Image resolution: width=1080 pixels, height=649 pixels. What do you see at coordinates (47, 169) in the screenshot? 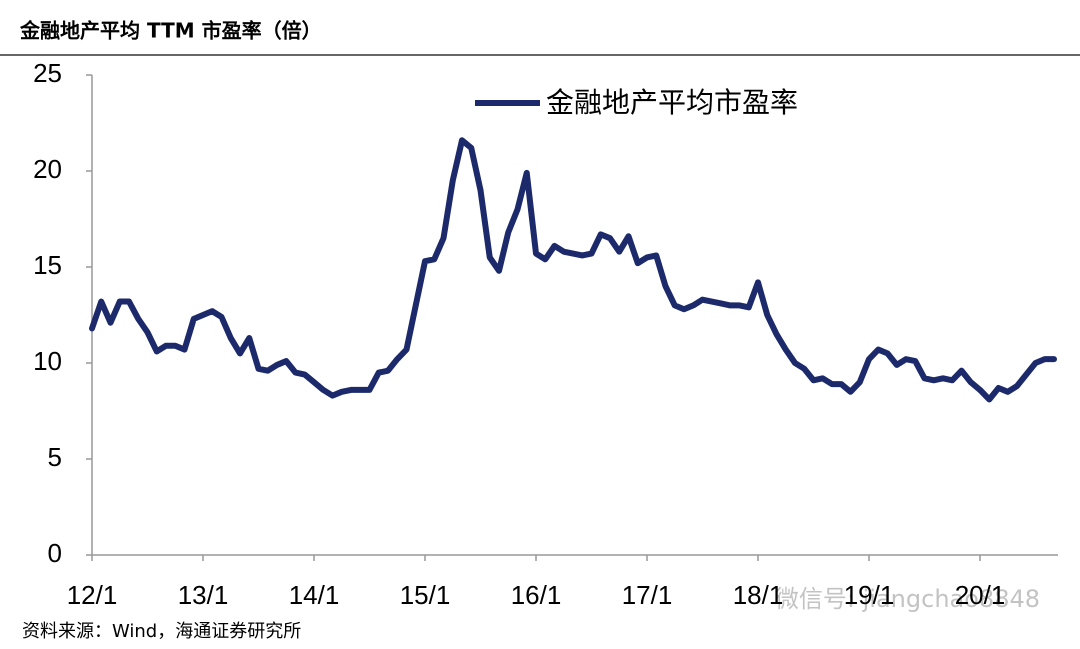
I see `y-tick-label: 20` at bounding box center [47, 169].